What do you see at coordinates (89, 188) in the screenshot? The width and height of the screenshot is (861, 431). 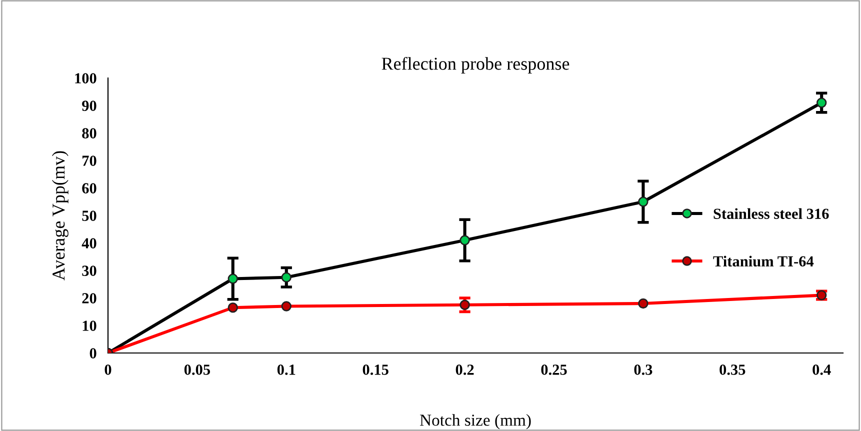 I see `y-tick-label: 60` at bounding box center [89, 188].